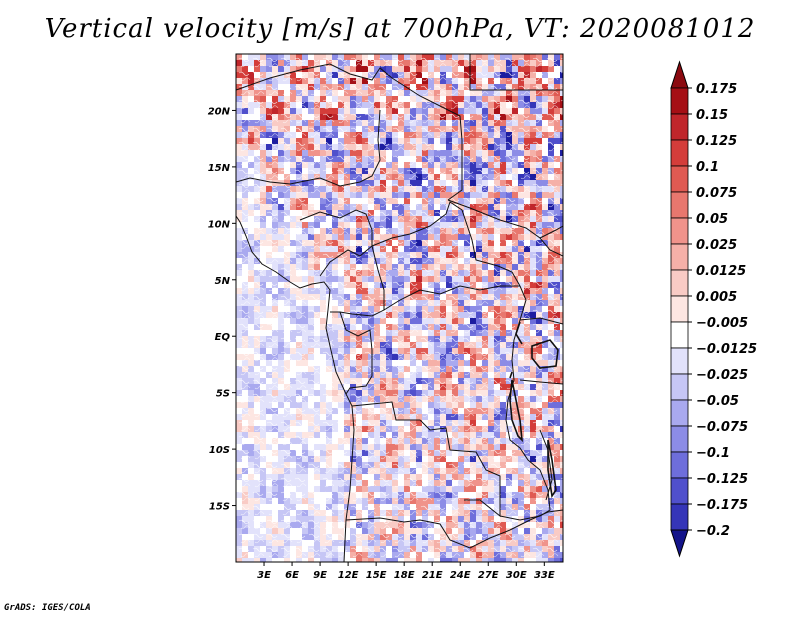 The image size is (800, 618). What do you see at coordinates (348, 575) in the screenshot?
I see `lon-tick-label: 12E` at bounding box center [348, 575].